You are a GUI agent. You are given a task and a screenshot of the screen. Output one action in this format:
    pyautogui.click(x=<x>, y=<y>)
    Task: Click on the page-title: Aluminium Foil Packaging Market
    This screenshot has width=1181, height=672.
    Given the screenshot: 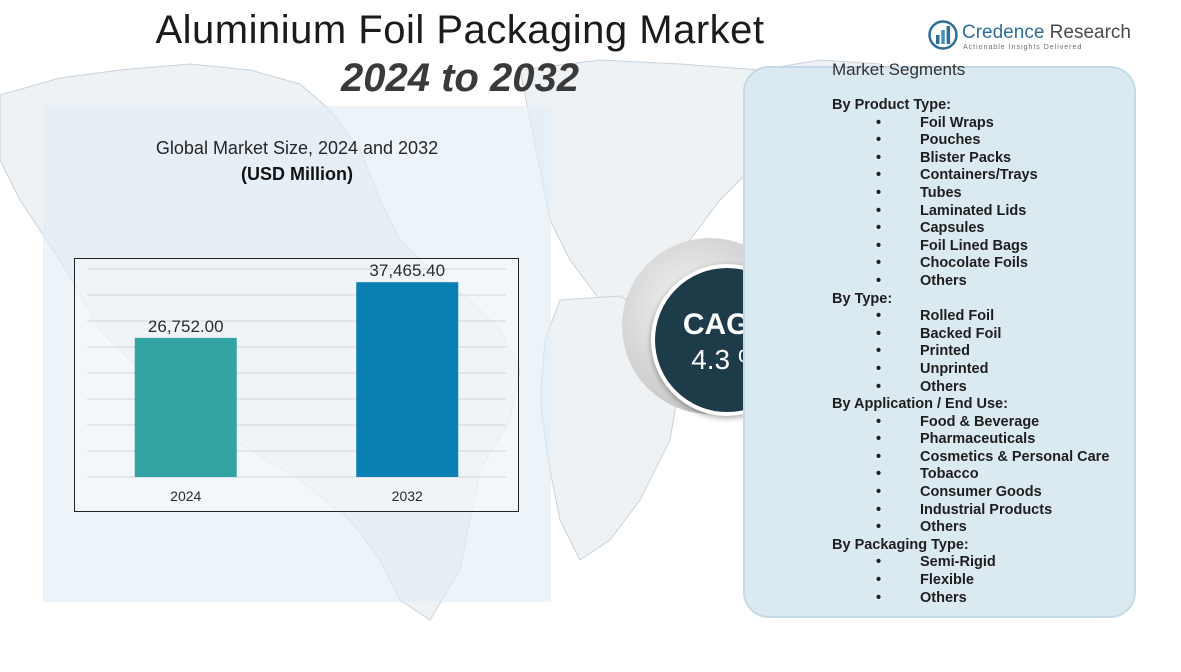 What is the action you would take?
    pyautogui.click(x=460, y=30)
    